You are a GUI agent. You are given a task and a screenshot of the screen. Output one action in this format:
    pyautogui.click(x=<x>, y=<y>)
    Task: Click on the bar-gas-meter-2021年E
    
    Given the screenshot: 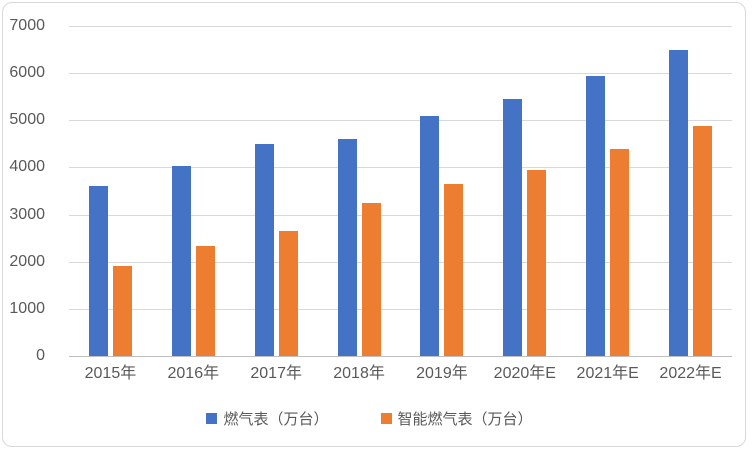 What is the action you would take?
    pyautogui.click(x=596, y=215)
    